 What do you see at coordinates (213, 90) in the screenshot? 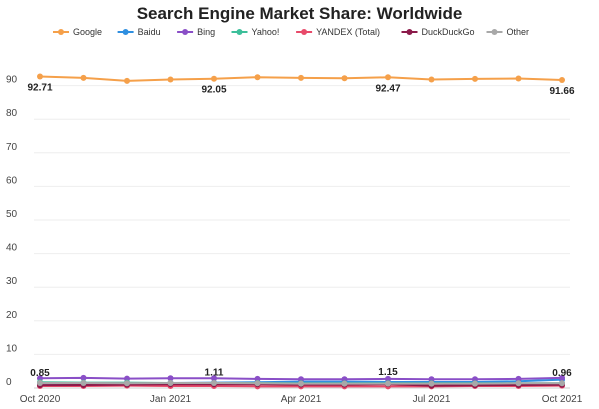
I see `data-label-google: 92.05` at bounding box center [213, 90].